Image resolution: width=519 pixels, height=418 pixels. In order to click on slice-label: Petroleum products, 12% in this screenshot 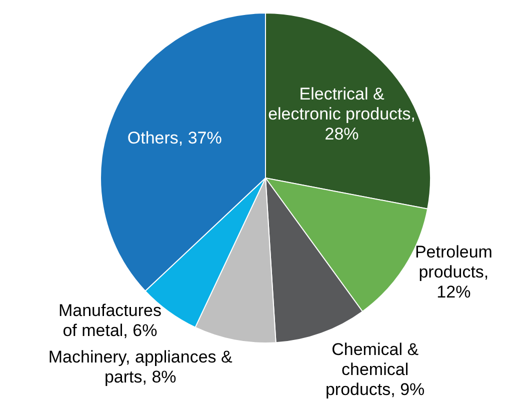, I will do `click(453, 272)`.